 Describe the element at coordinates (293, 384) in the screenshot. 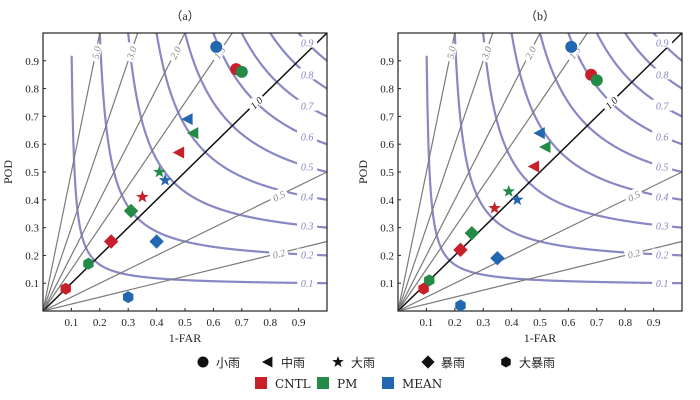

I see `legend-model-label: CNTL` at that location.